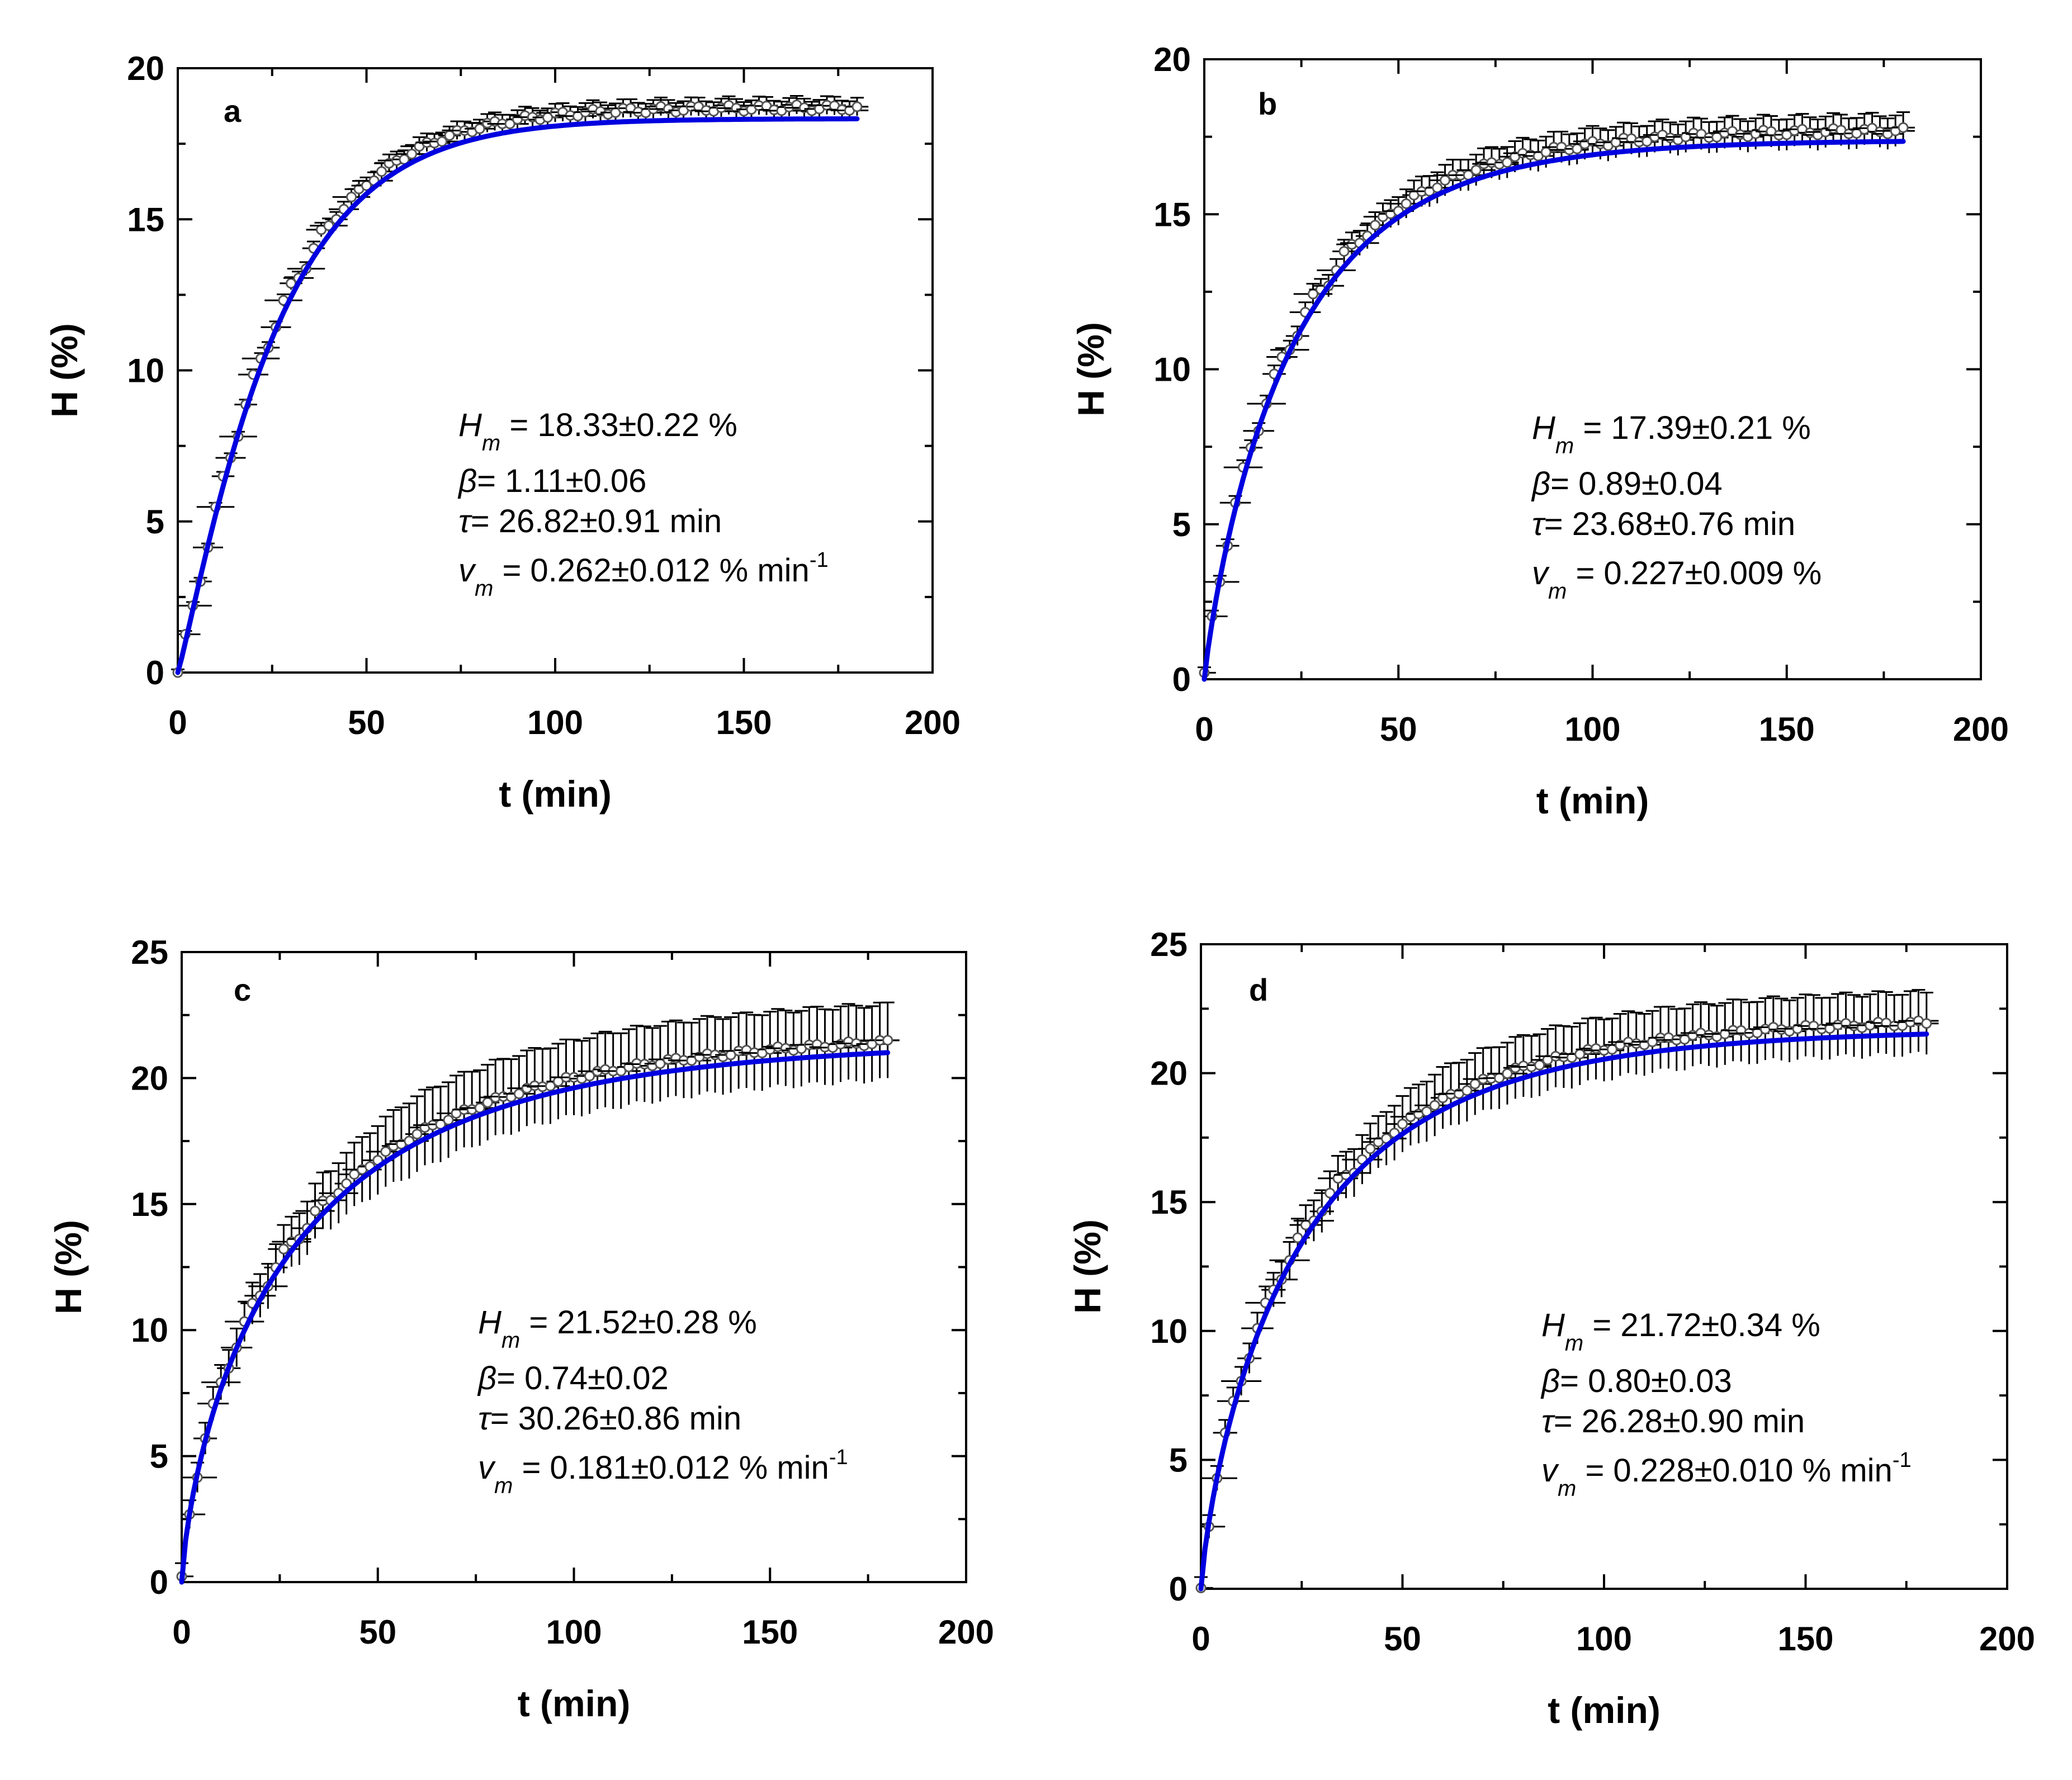  Describe the element at coordinates (1787, 729) in the screenshot. I see `panel-b-x-tick-label: 150` at that location.